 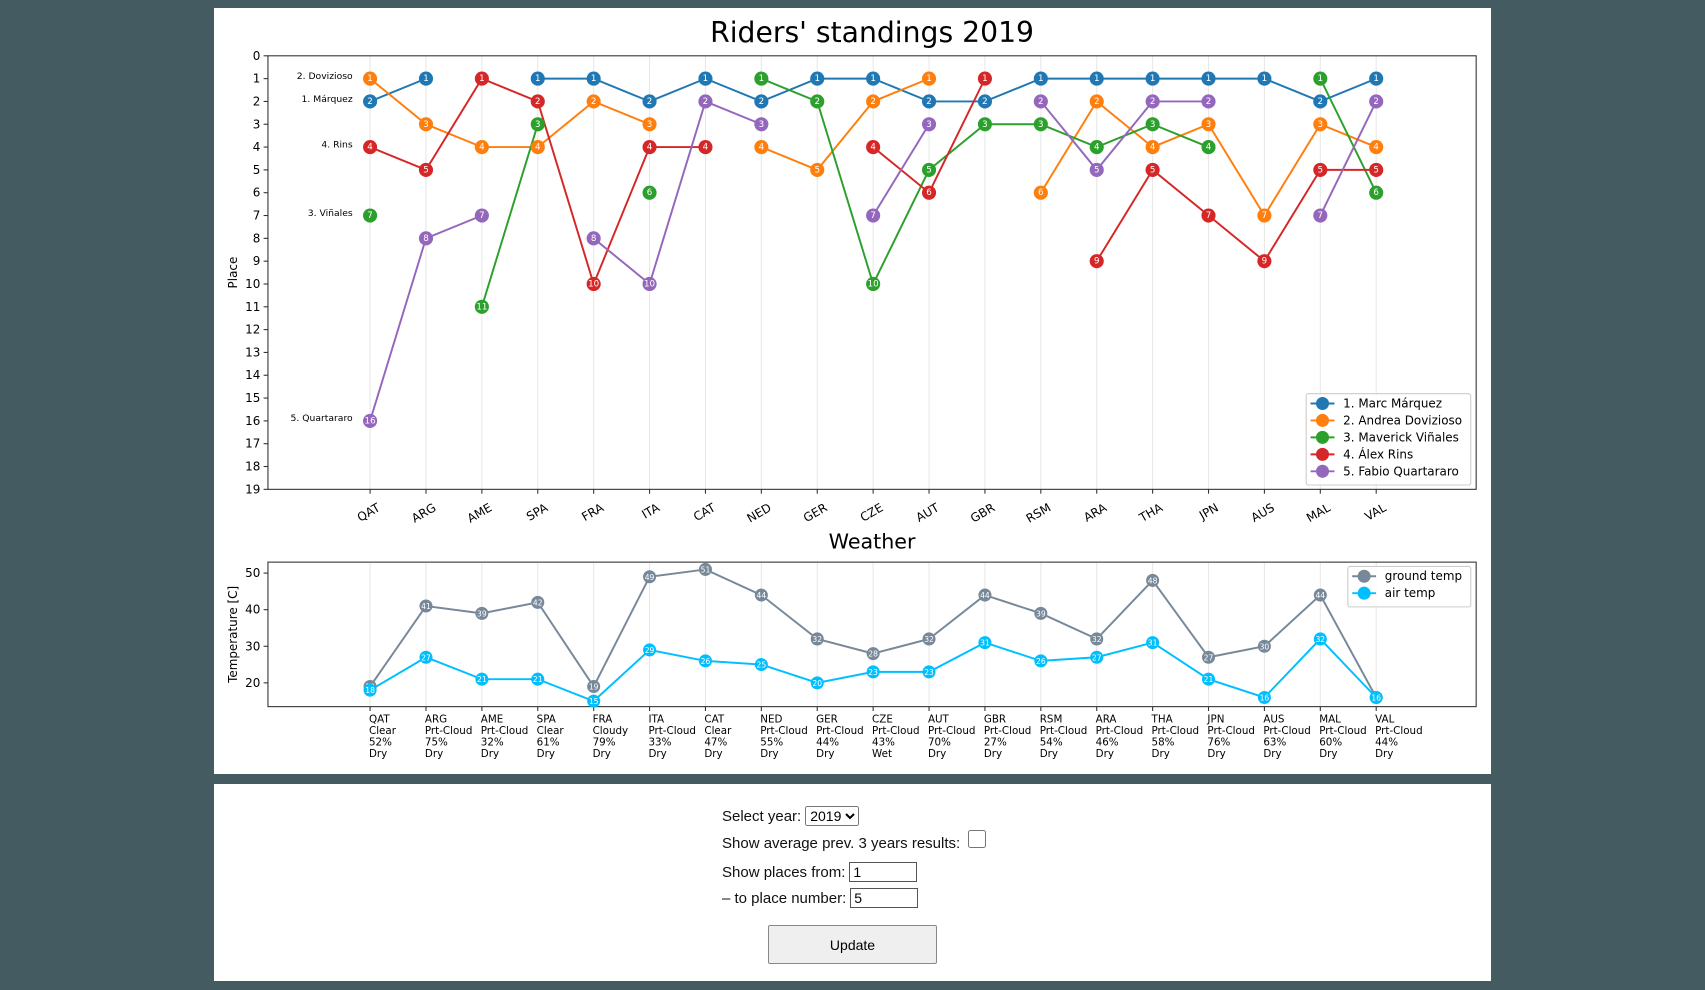 What do you see at coordinates (1209, 679) in the screenshot?
I see `point-label: 21` at bounding box center [1209, 679].